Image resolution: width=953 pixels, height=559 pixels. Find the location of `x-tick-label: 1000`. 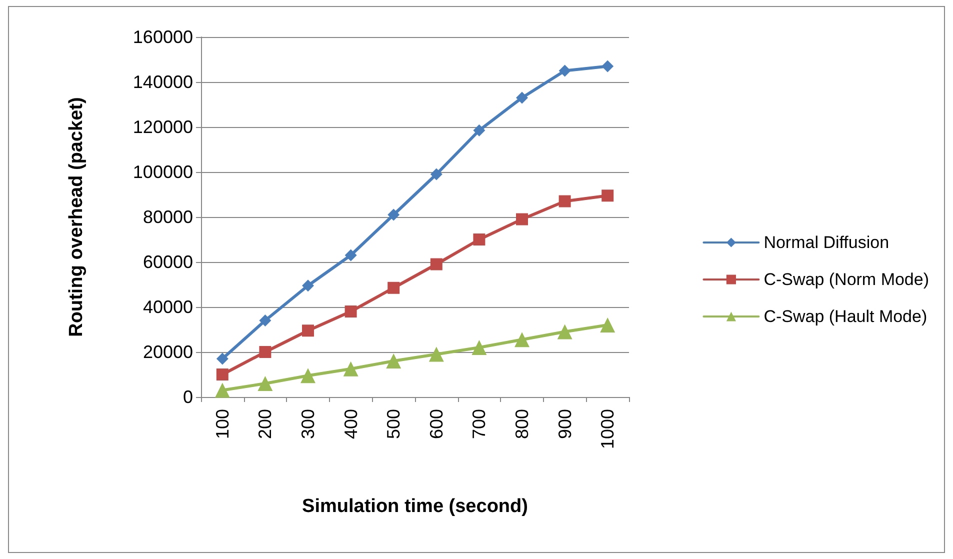

x-tick-label: 1000 is located at coordinates (608, 429).